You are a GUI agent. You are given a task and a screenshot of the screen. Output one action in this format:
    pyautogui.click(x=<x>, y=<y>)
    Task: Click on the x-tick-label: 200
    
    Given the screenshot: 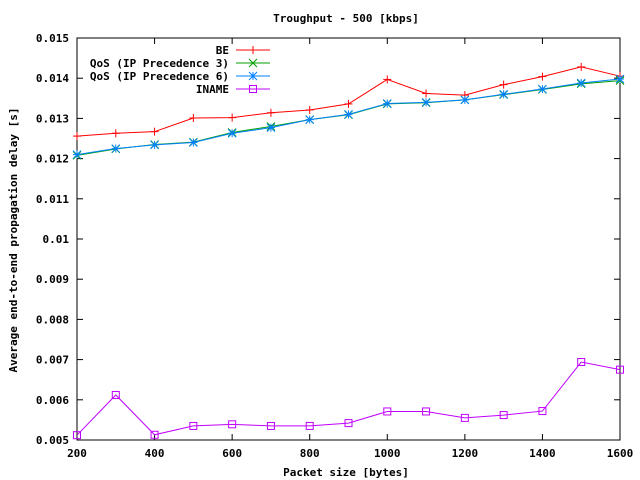 What is the action you would take?
    pyautogui.click(x=77, y=453)
    